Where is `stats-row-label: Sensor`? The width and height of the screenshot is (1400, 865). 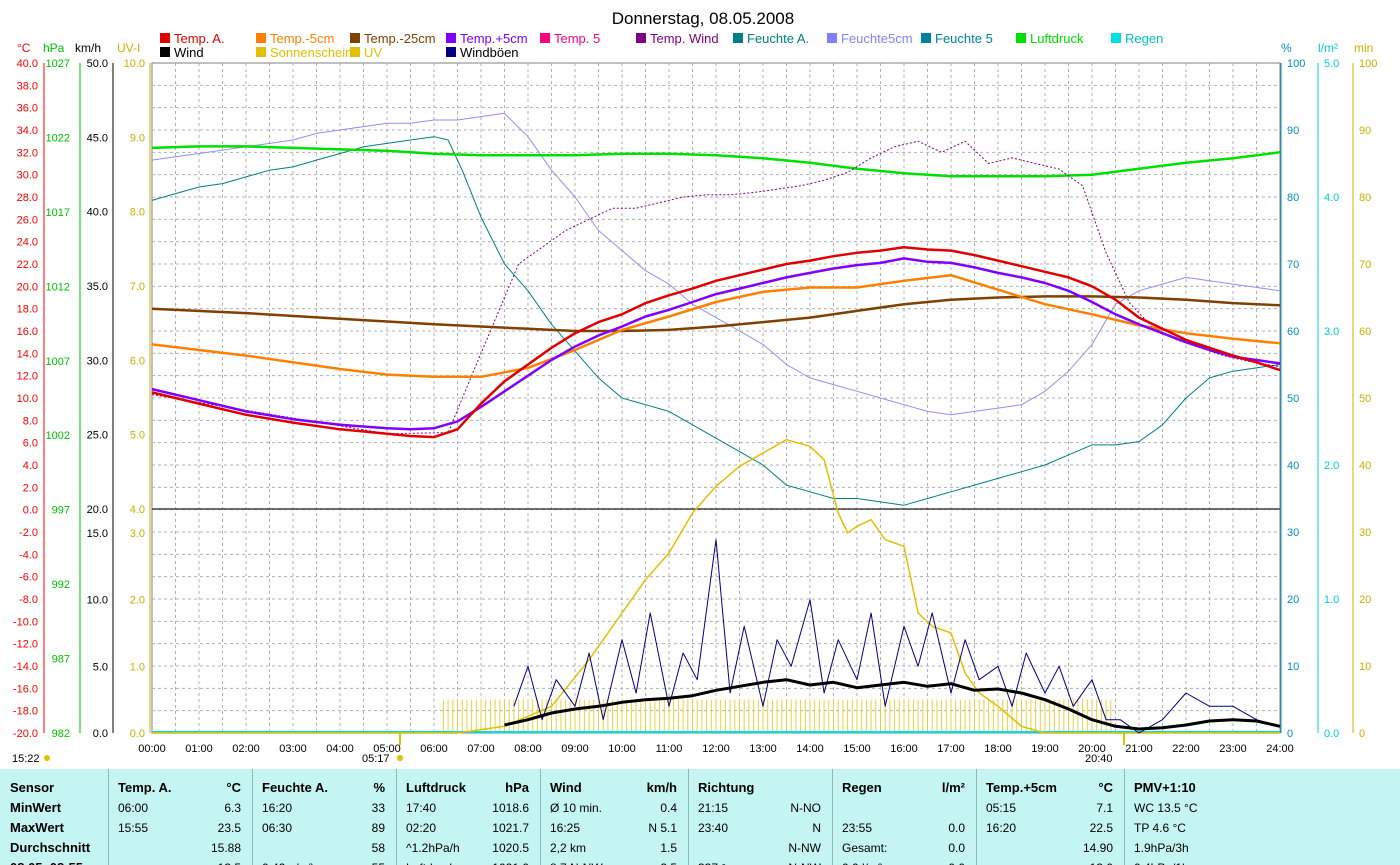 stats-row-label: Sensor is located at coordinates (32, 787).